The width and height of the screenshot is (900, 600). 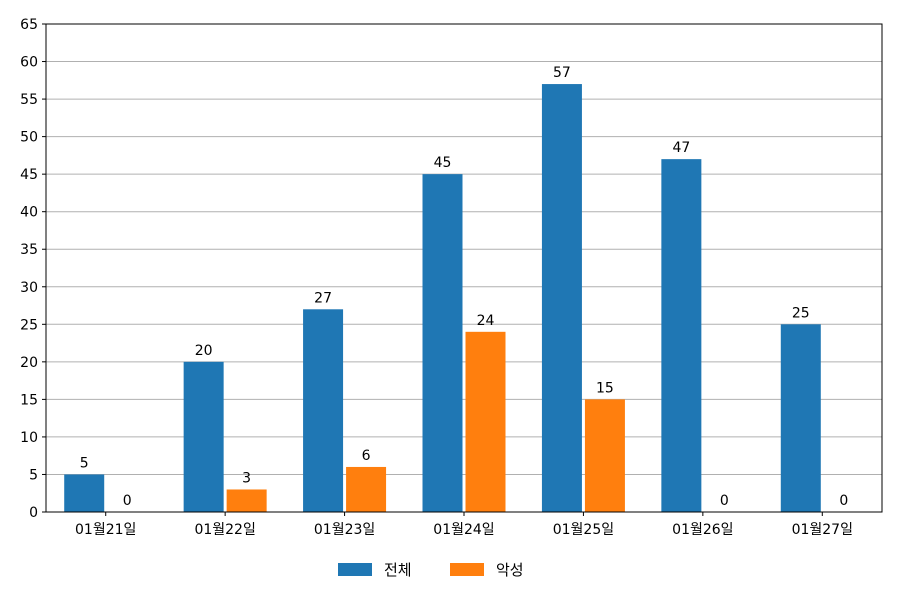 I want to click on x-tick-label: 01월25일, so click(x=583, y=530).